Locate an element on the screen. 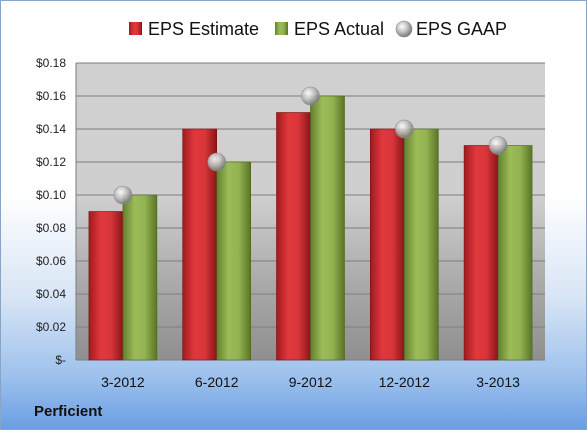 Image resolution: width=587 pixels, height=431 pixels. legend-label-eps-actual: EPS Actual is located at coordinates (339, 29).